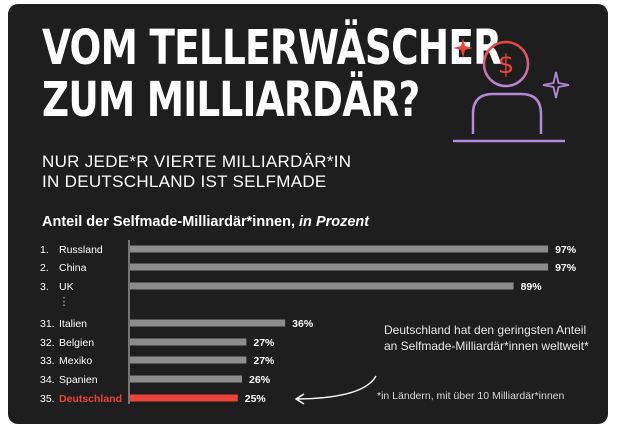 This screenshot has width=630, height=424. I want to click on subheadline-line-1: NUR JEDE*R VIERTE MILLIARDÄR*IN, so click(197, 161).